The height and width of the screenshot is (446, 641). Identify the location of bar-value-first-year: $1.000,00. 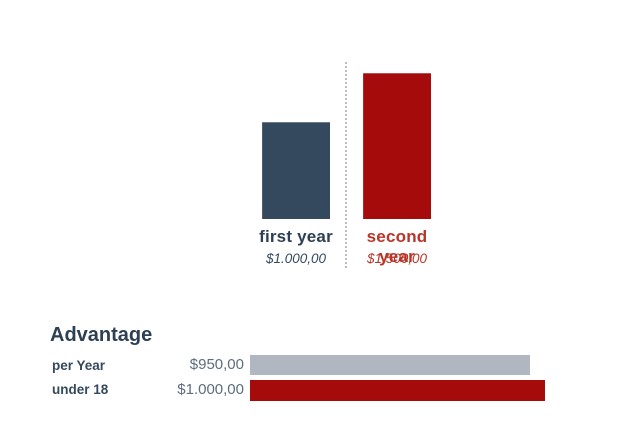
(296, 258).